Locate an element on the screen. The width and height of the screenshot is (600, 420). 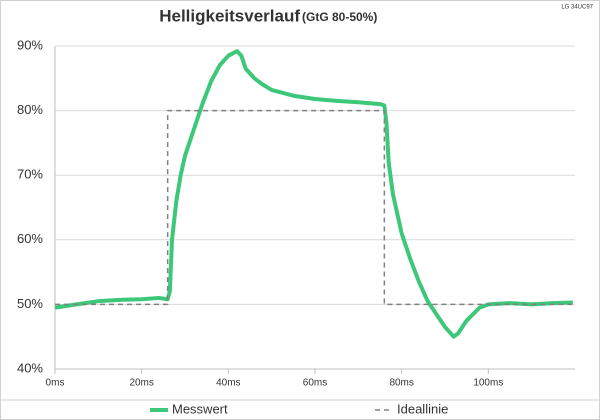
y-tick-label: 90% is located at coordinates (30, 44).